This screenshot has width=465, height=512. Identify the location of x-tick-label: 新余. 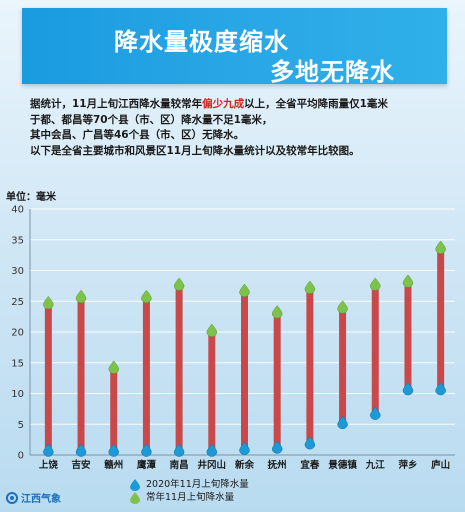
(245, 465).